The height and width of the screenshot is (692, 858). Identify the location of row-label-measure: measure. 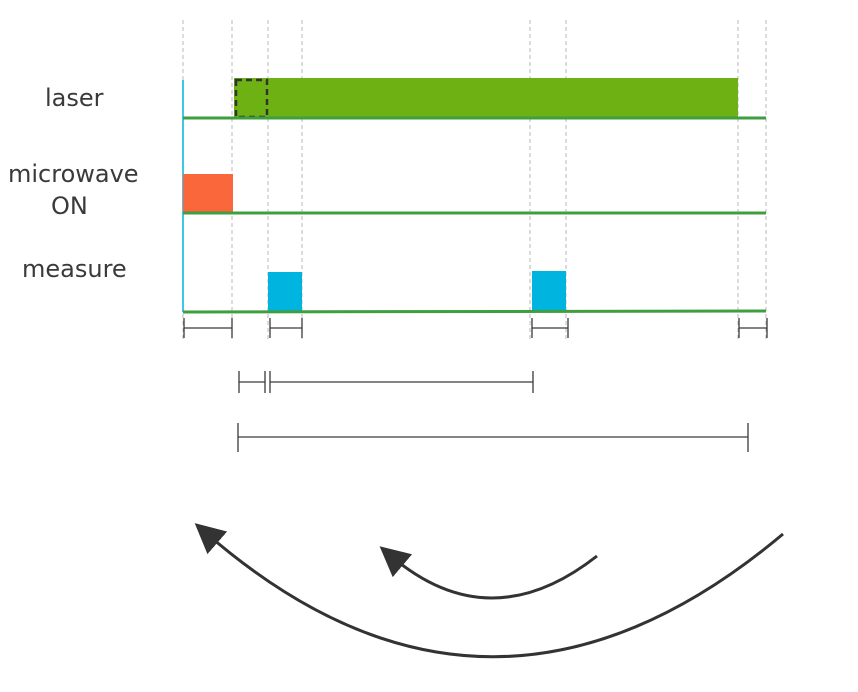
(74, 269).